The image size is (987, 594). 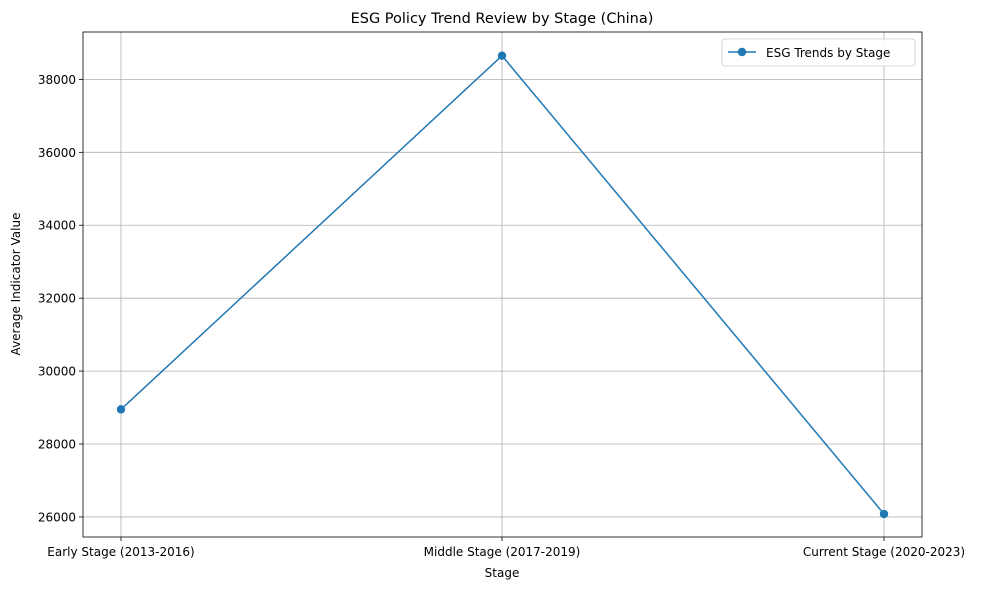 What do you see at coordinates (502, 552) in the screenshot?
I see `x-tick-label: Middle Stage (2017-2019)` at bounding box center [502, 552].